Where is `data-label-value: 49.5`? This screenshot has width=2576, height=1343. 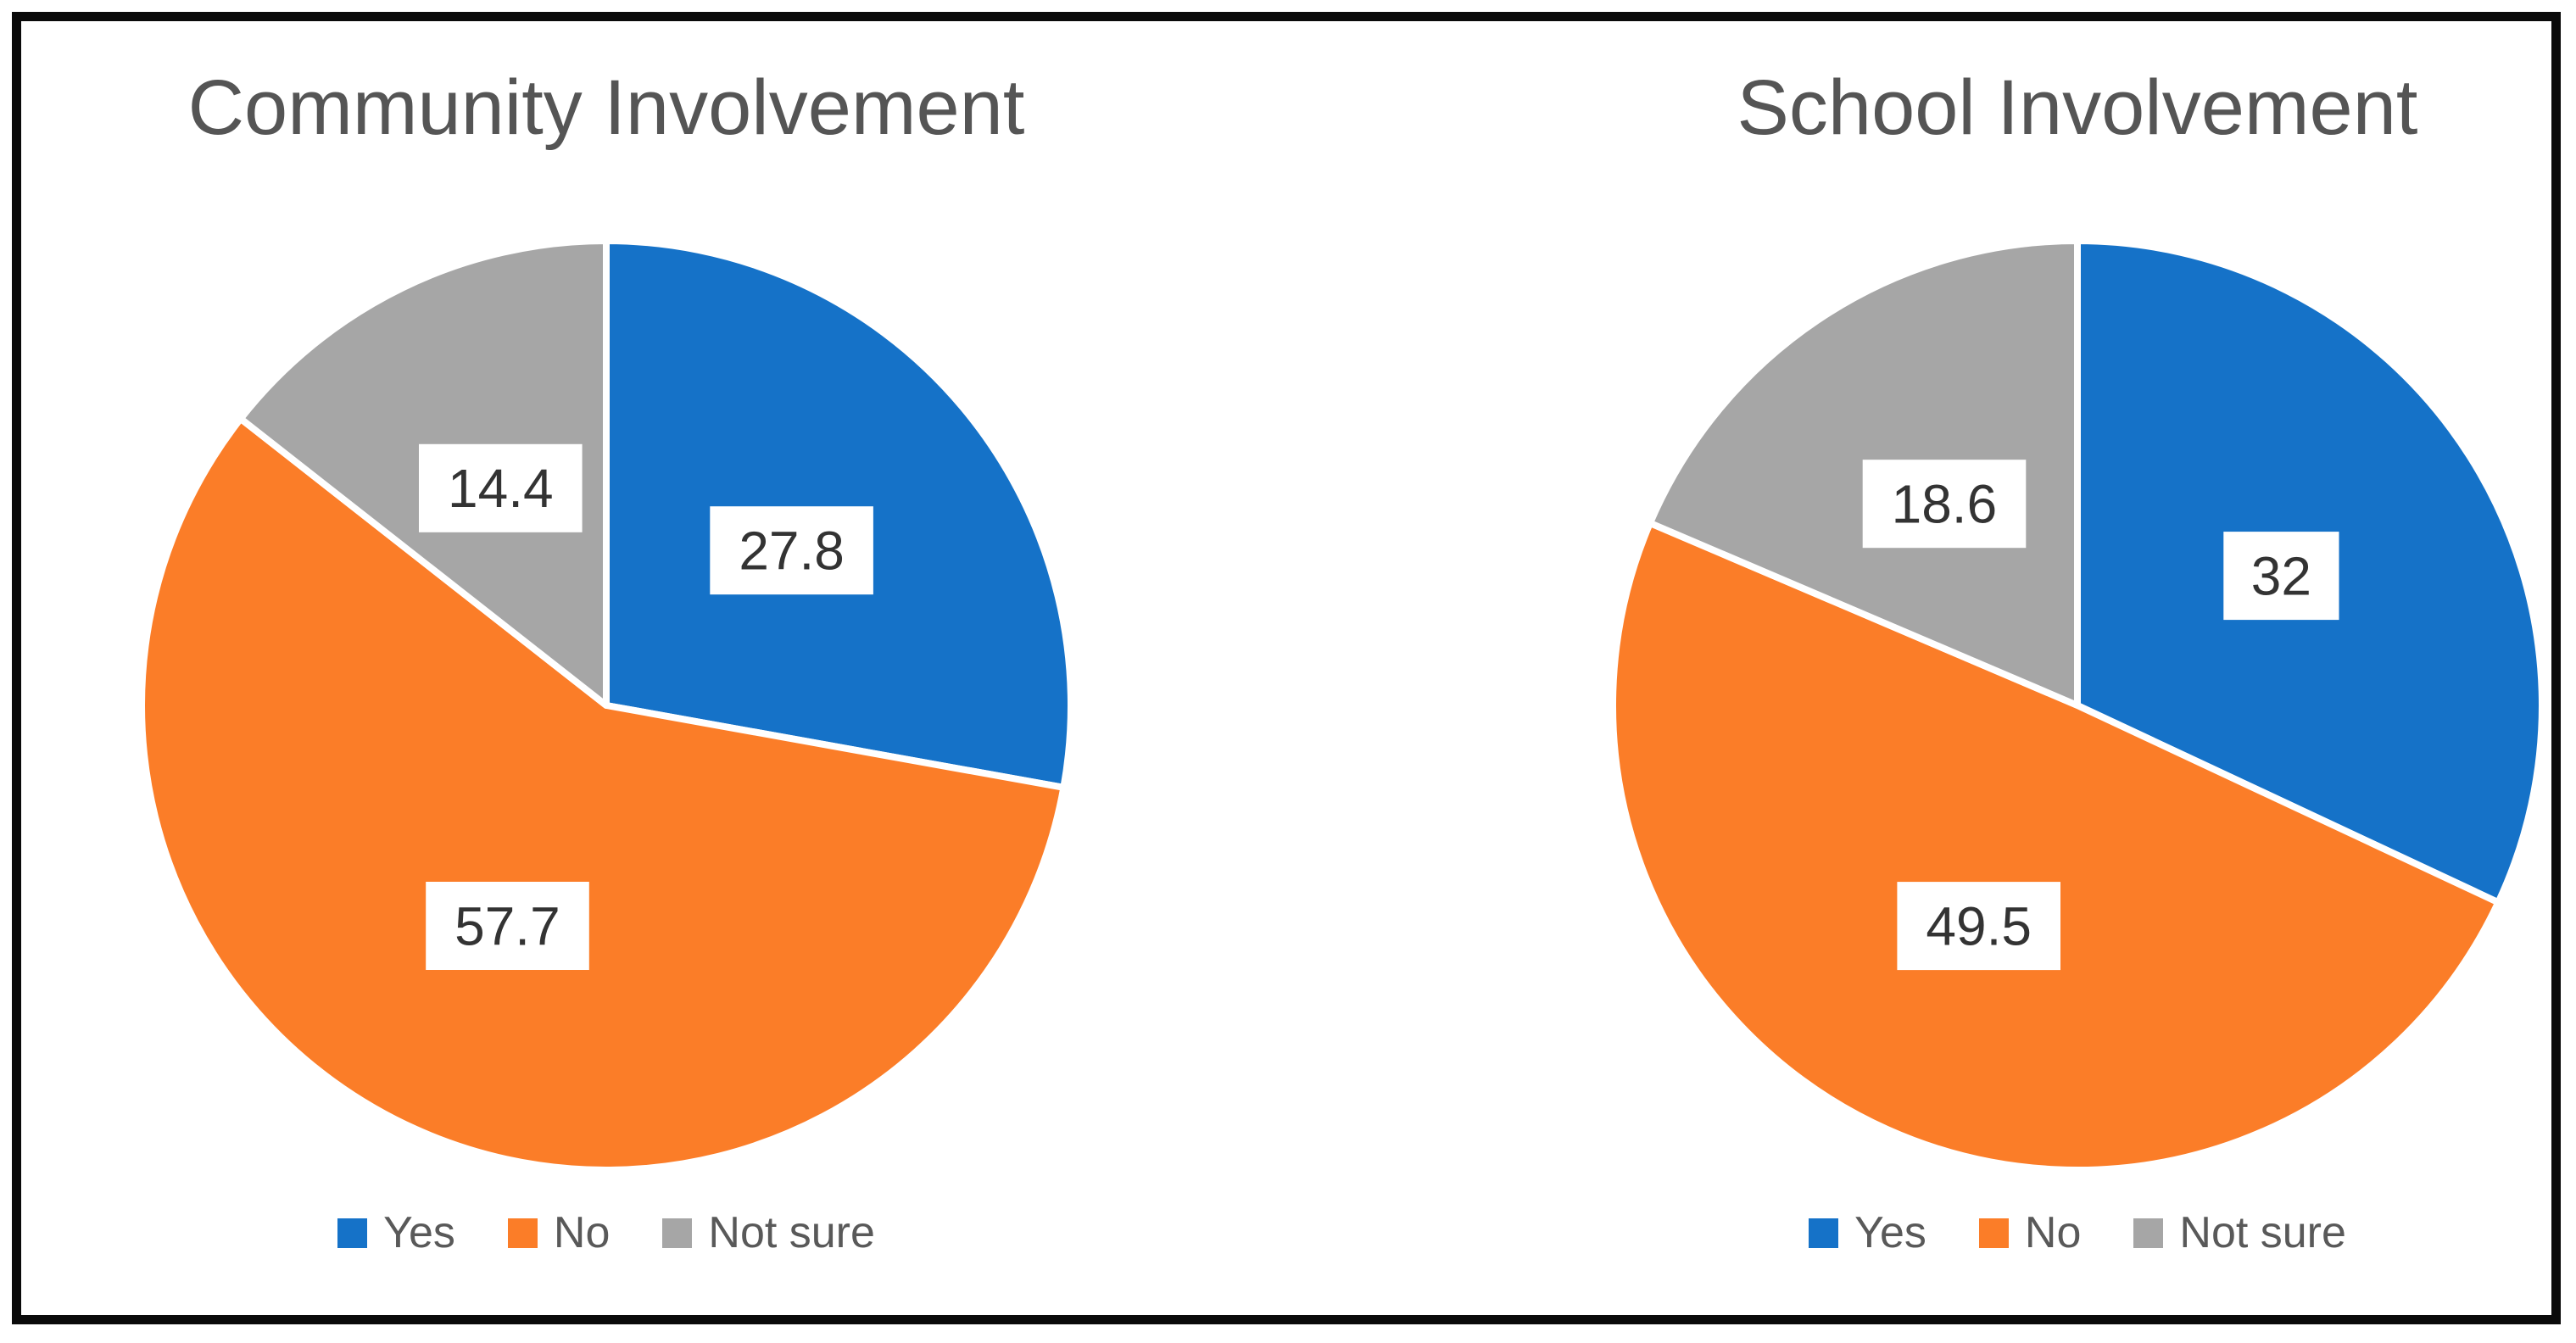 data-label-value: 49.5 is located at coordinates (1979, 927).